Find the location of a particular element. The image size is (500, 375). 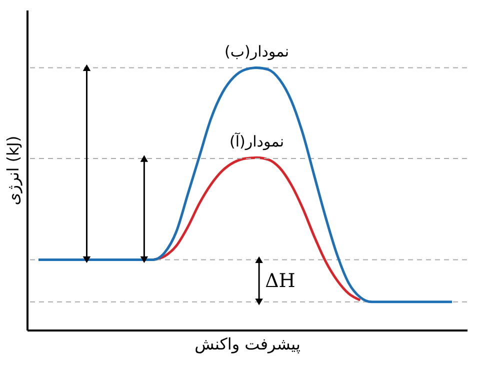

series-label: نمودار(آ) is located at coordinates (256, 141).